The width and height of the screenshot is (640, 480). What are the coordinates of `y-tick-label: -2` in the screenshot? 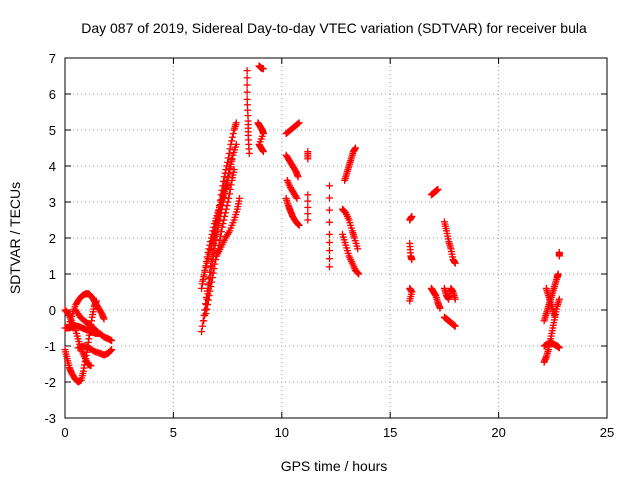 It's located at (50, 382).